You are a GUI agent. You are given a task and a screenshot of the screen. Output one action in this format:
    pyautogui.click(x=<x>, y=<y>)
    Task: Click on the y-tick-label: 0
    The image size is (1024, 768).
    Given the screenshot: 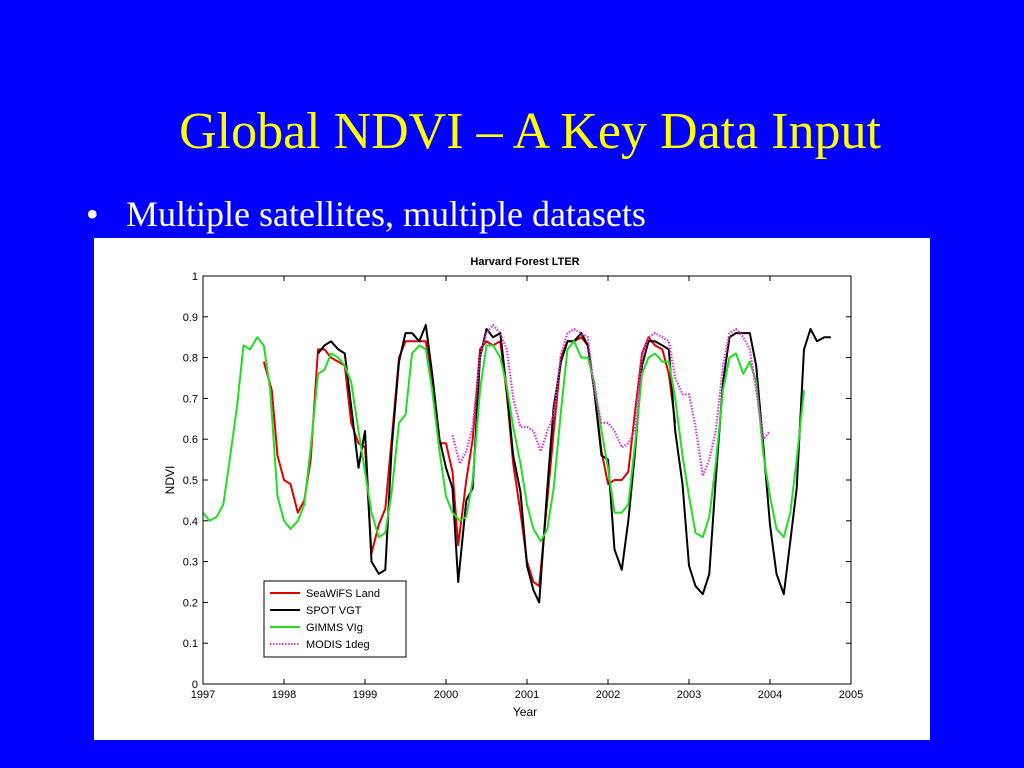 What is the action you would take?
    pyautogui.click(x=195, y=685)
    